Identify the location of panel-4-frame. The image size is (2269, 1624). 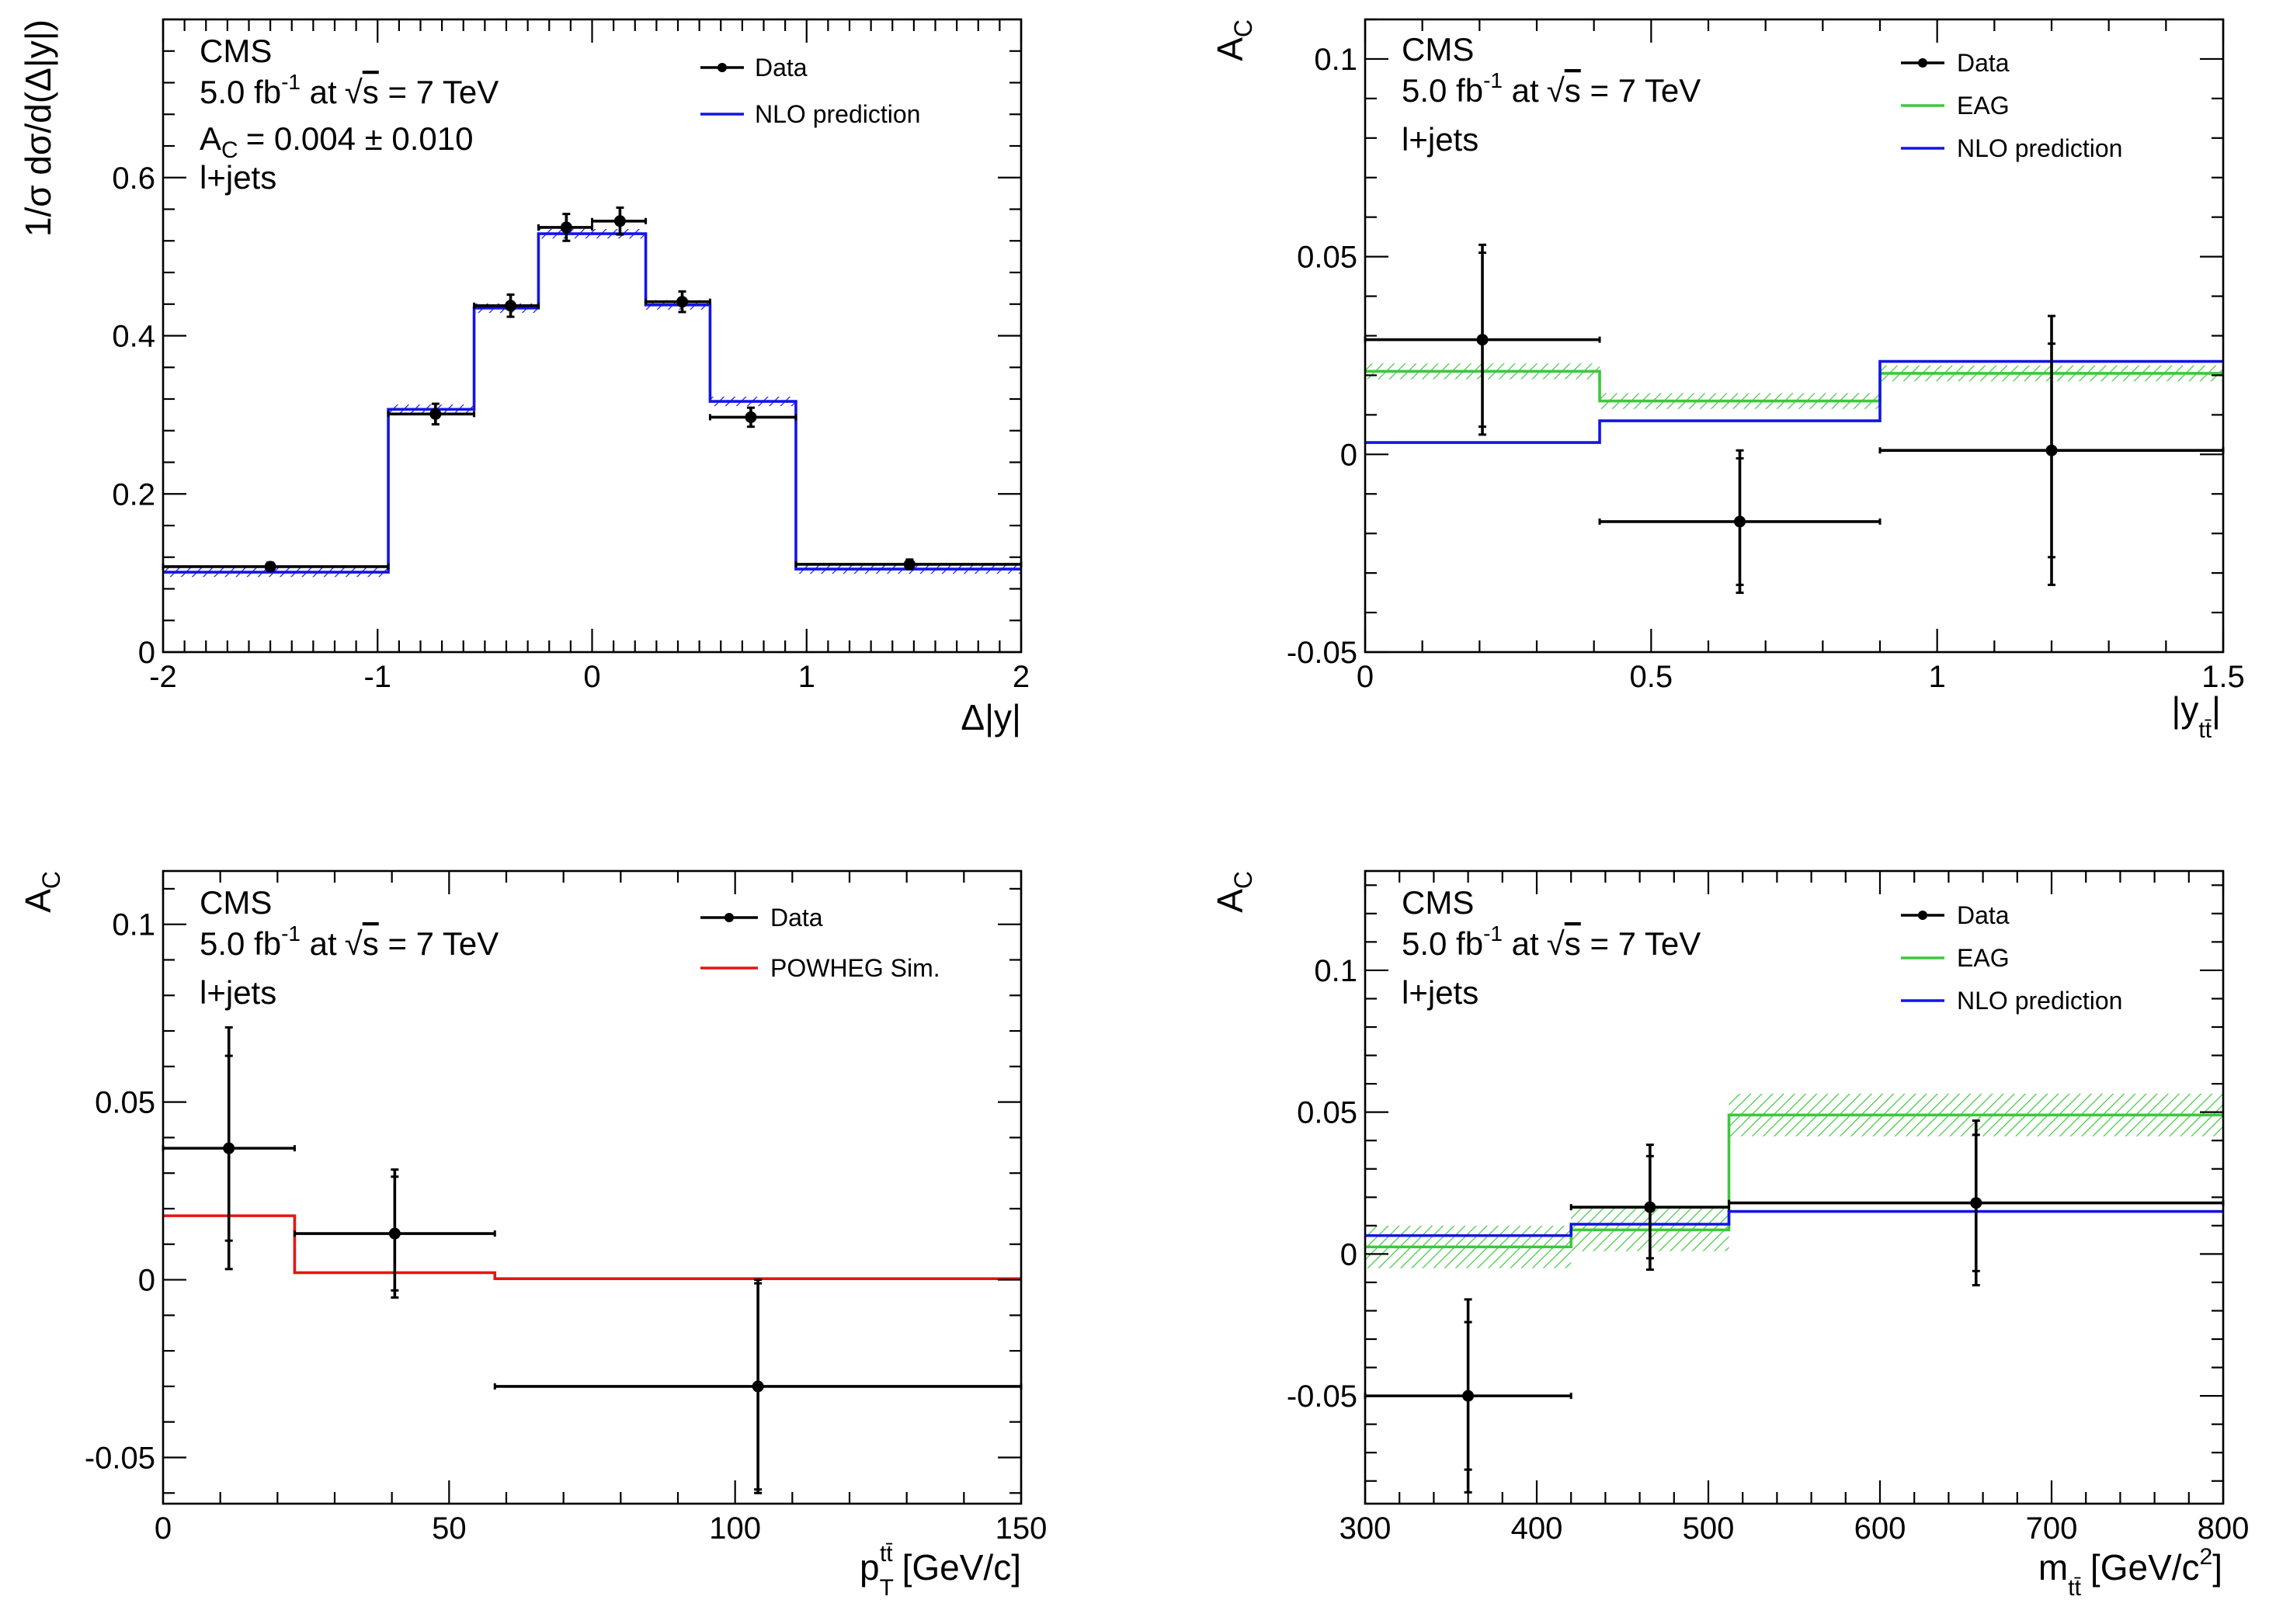
(1794, 1187).